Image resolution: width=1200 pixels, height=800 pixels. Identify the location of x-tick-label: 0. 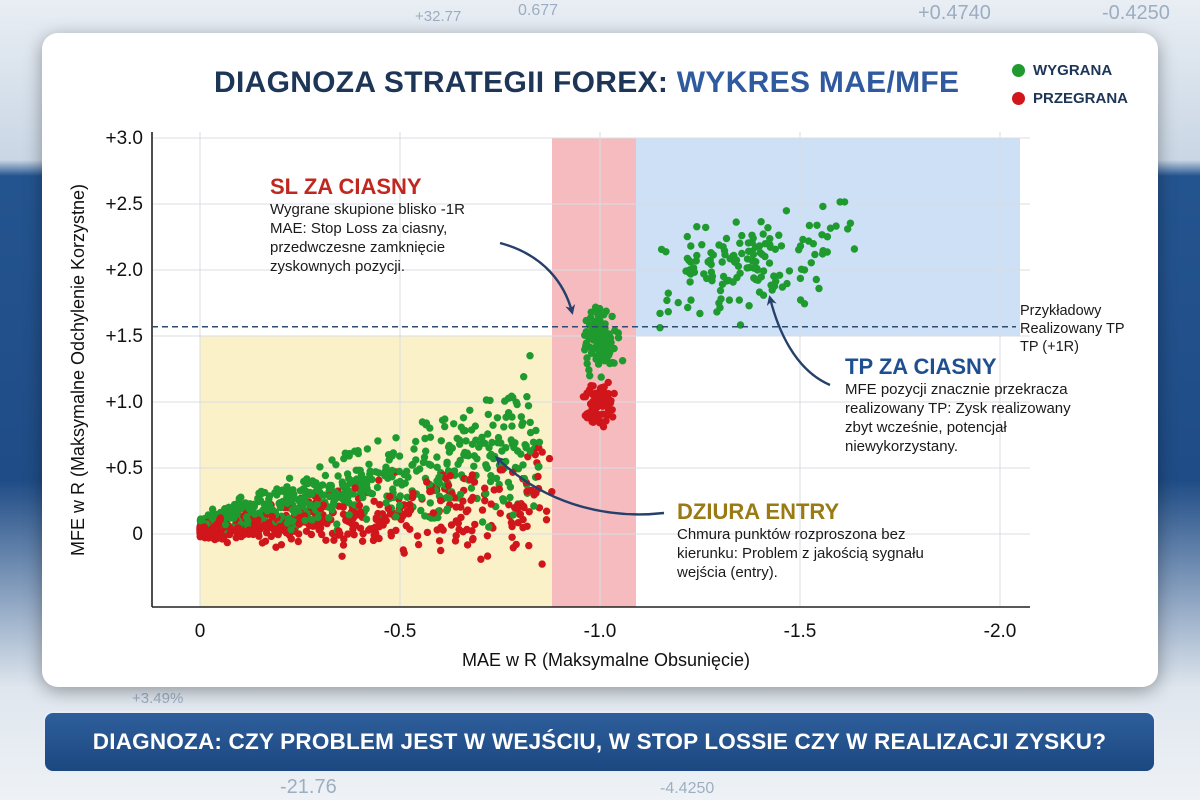
(200, 631).